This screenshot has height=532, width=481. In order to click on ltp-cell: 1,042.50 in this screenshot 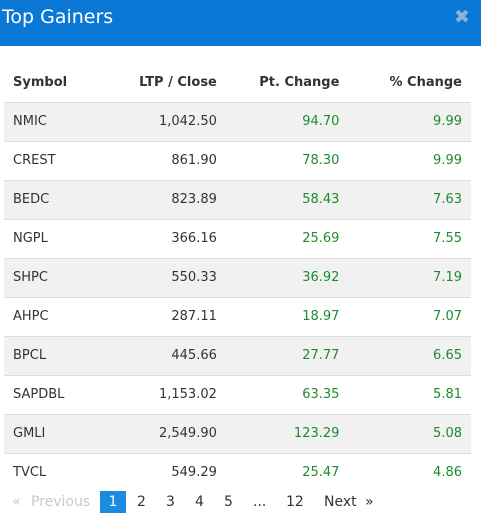, I will do `click(167, 121)`.